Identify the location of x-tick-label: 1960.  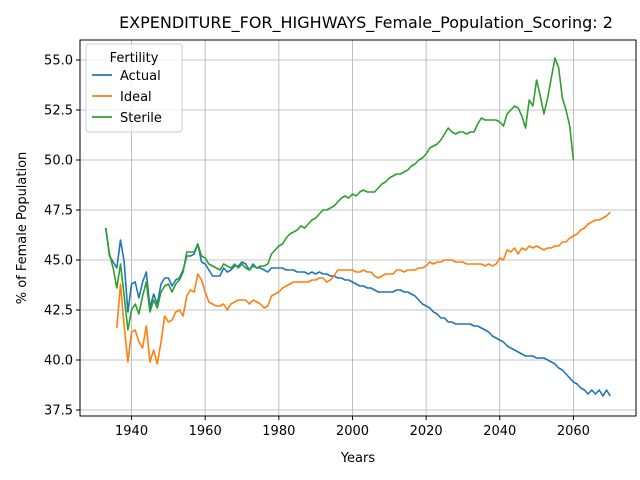
(205, 431).